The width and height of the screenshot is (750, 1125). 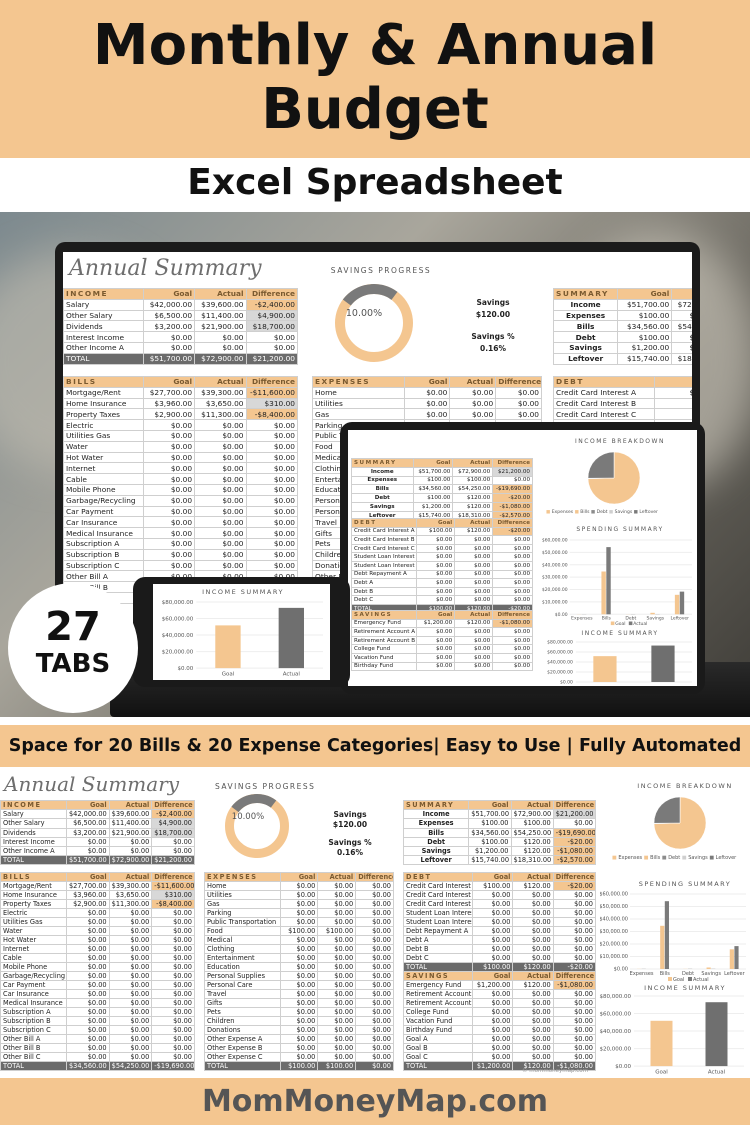 What do you see at coordinates (384, 666) in the screenshot?
I see `savings-row-cell: Birthday Fund` at bounding box center [384, 666].